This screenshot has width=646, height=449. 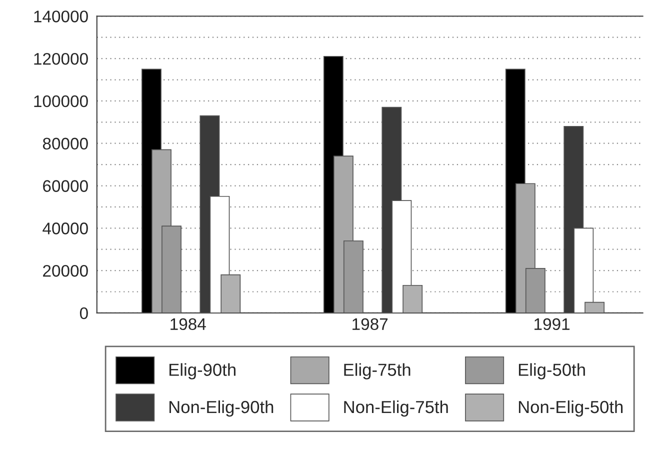 I want to click on legend-label: Non-Elig-75th, so click(x=396, y=408).